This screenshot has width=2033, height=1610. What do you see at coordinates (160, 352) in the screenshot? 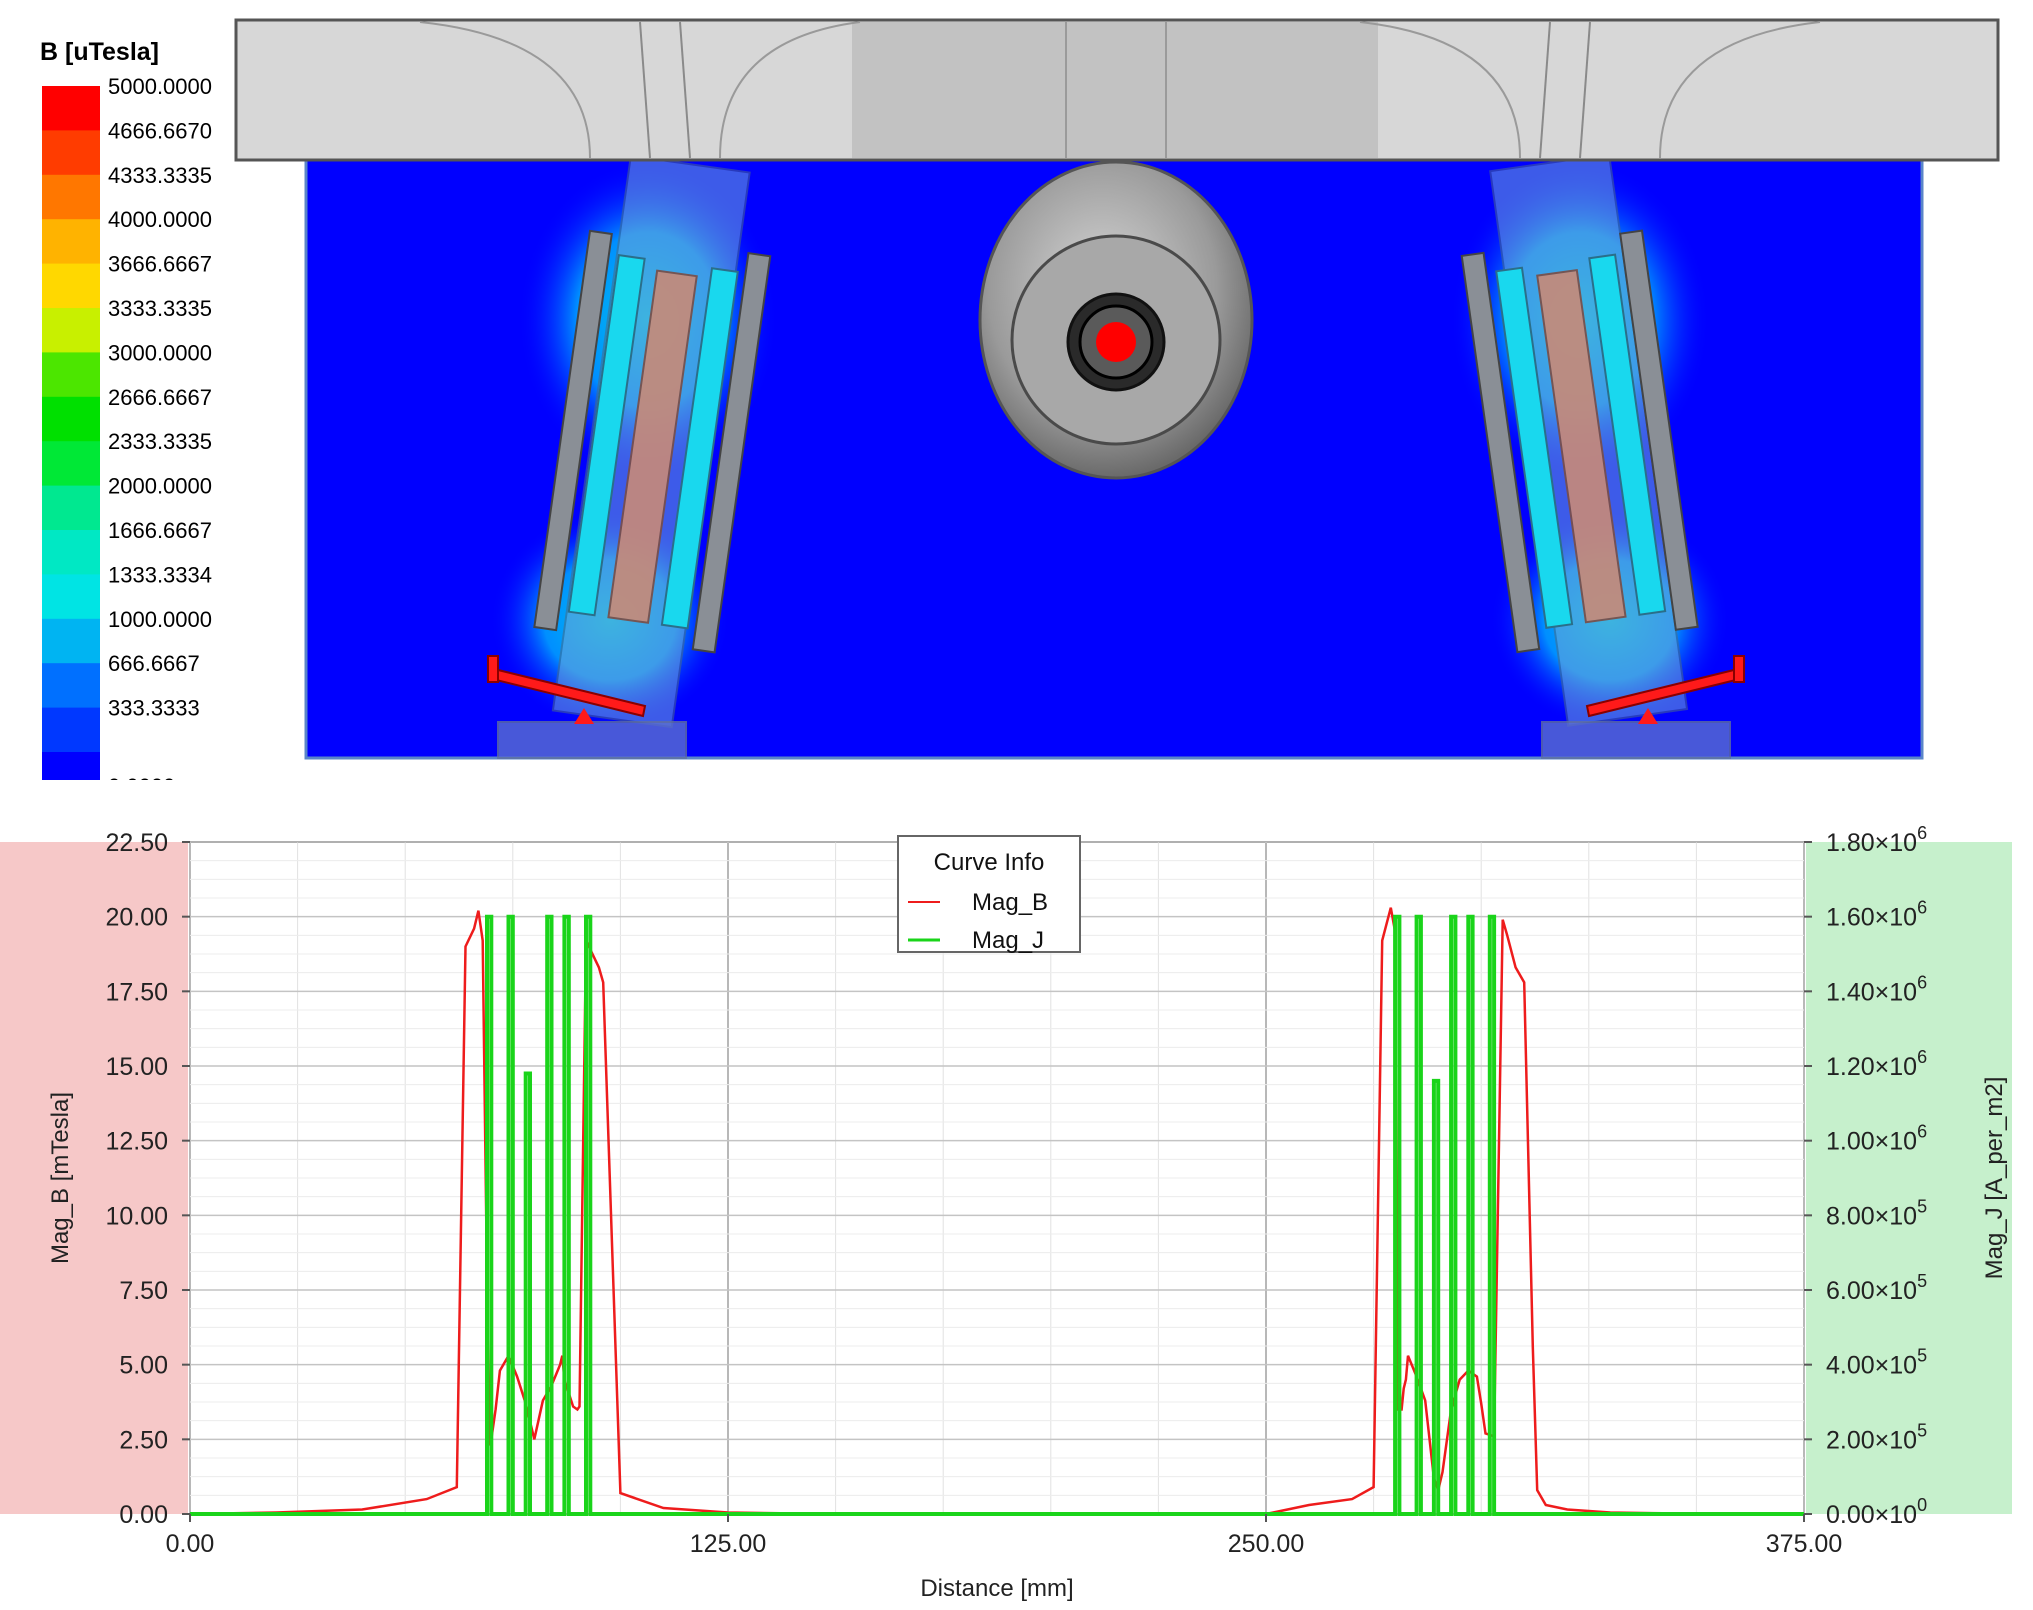
I see `legend-value: 3000.0000` at bounding box center [160, 352].